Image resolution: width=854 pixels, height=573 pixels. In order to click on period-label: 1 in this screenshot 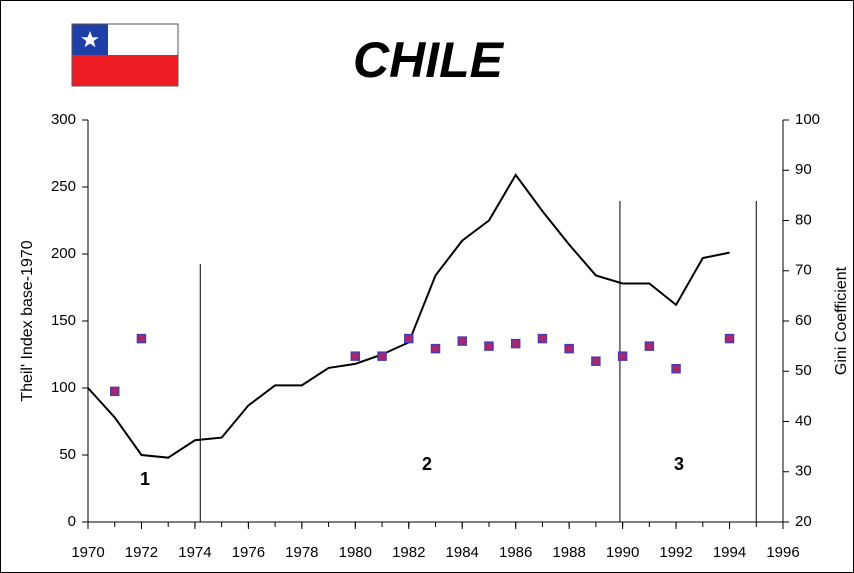, I will do `click(145, 479)`.